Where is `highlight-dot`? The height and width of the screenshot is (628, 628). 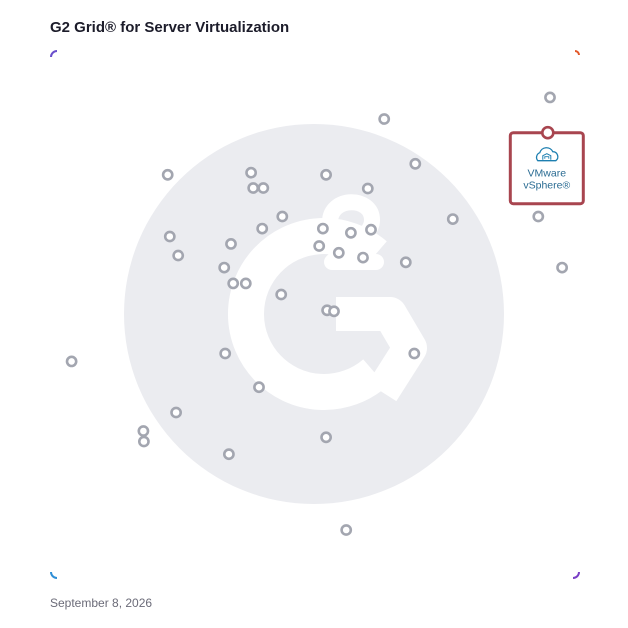
highlight-dot is located at coordinates (547, 132).